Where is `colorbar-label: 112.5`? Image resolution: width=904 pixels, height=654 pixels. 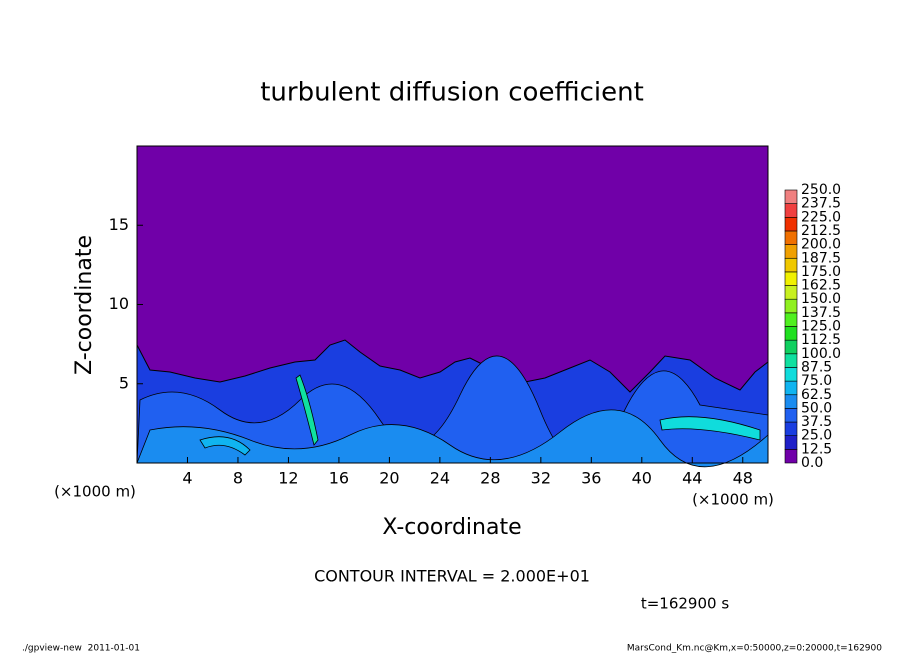
colorbar-label: 112.5 is located at coordinates (821, 340).